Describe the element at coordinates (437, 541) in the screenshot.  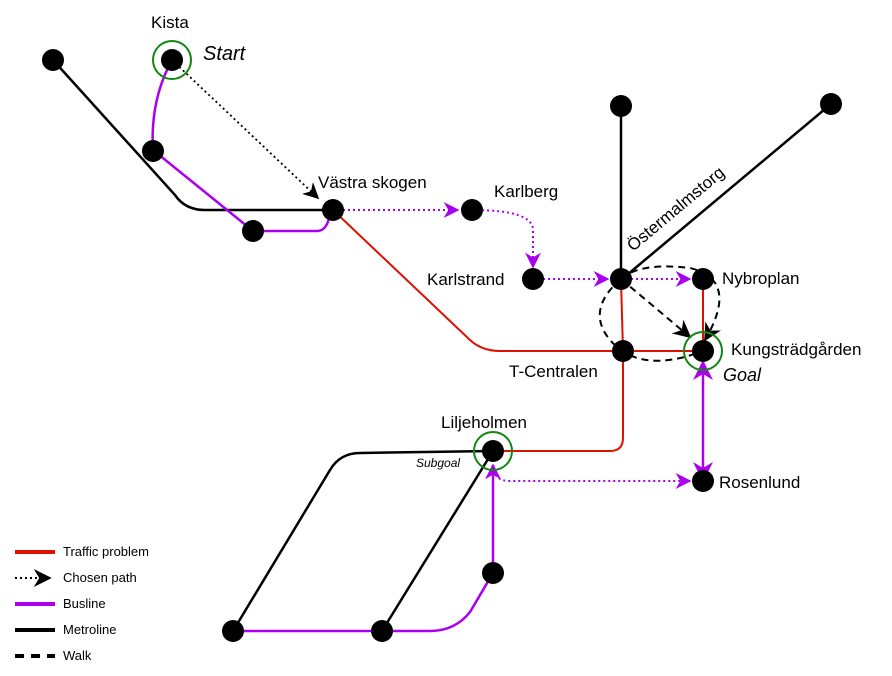
I see `metroline-liljeholmen-south` at that location.